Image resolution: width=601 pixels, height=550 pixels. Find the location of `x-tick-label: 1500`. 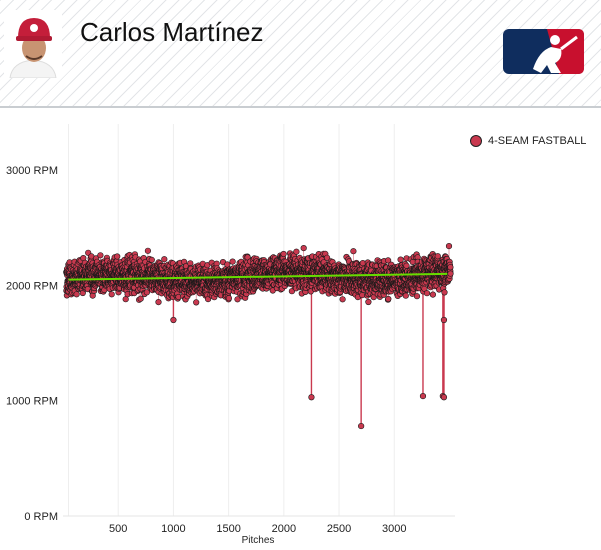

x-tick-label: 1500 is located at coordinates (228, 529).